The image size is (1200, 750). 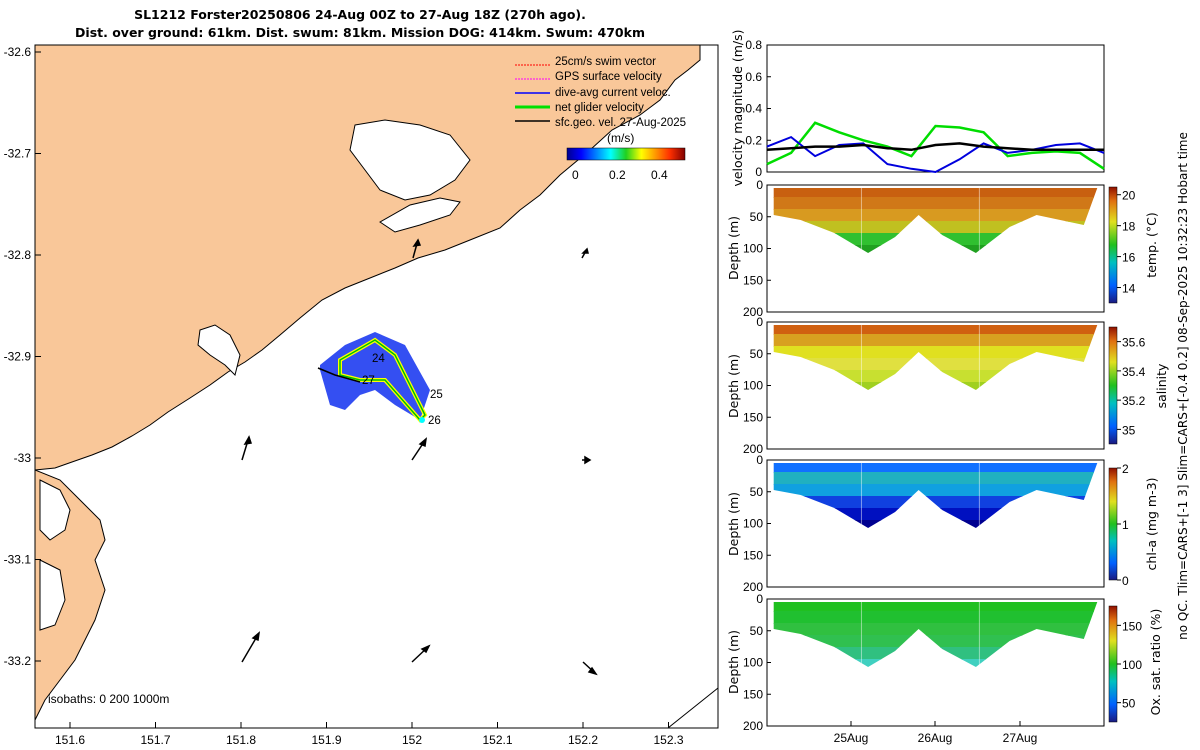 I want to click on colorbar-tick-label: 35.2, so click(x=1134, y=401).